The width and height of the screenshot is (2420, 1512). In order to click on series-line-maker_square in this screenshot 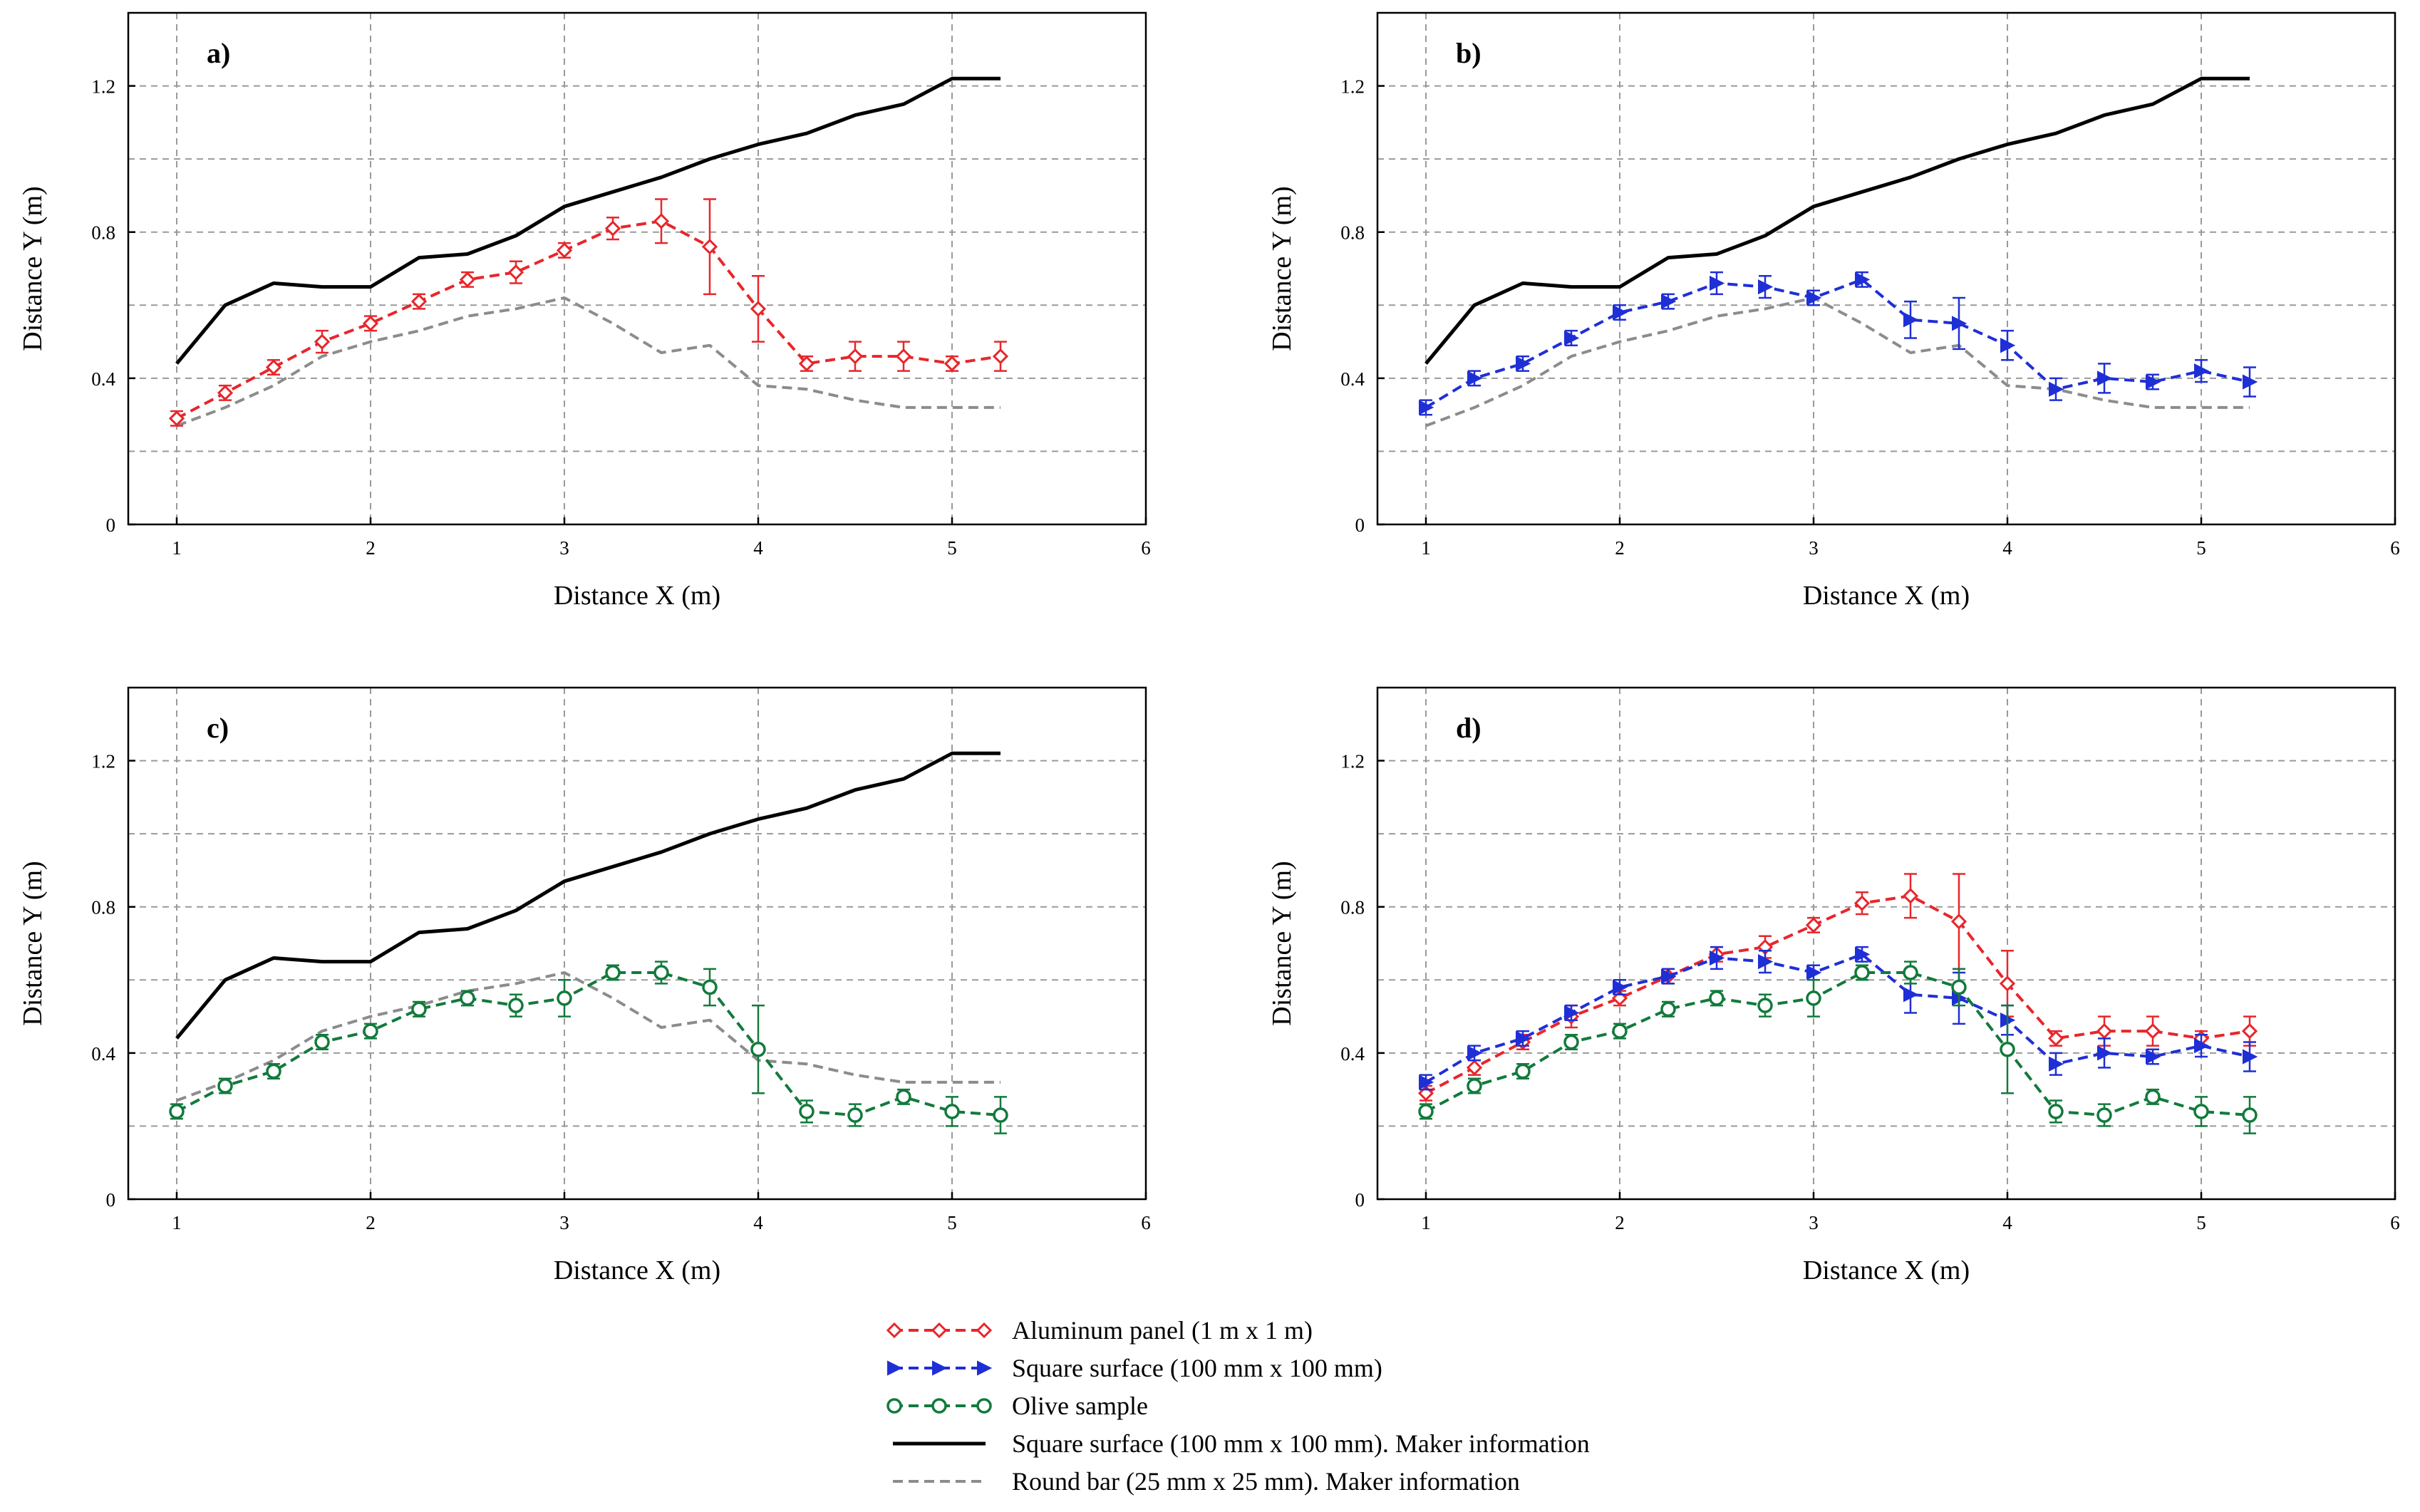, I will do `click(587, 221)`.